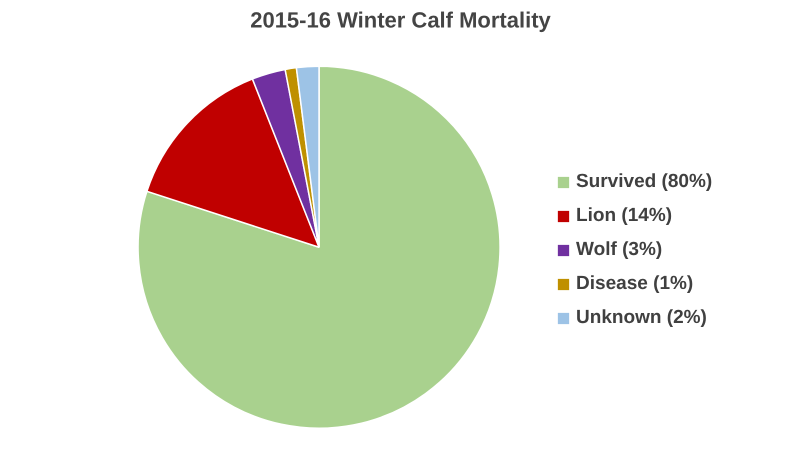 Image resolution: width=800 pixels, height=449 pixels. What do you see at coordinates (641, 318) in the screenshot?
I see `legend-label: Unknown (2%)` at bounding box center [641, 318].